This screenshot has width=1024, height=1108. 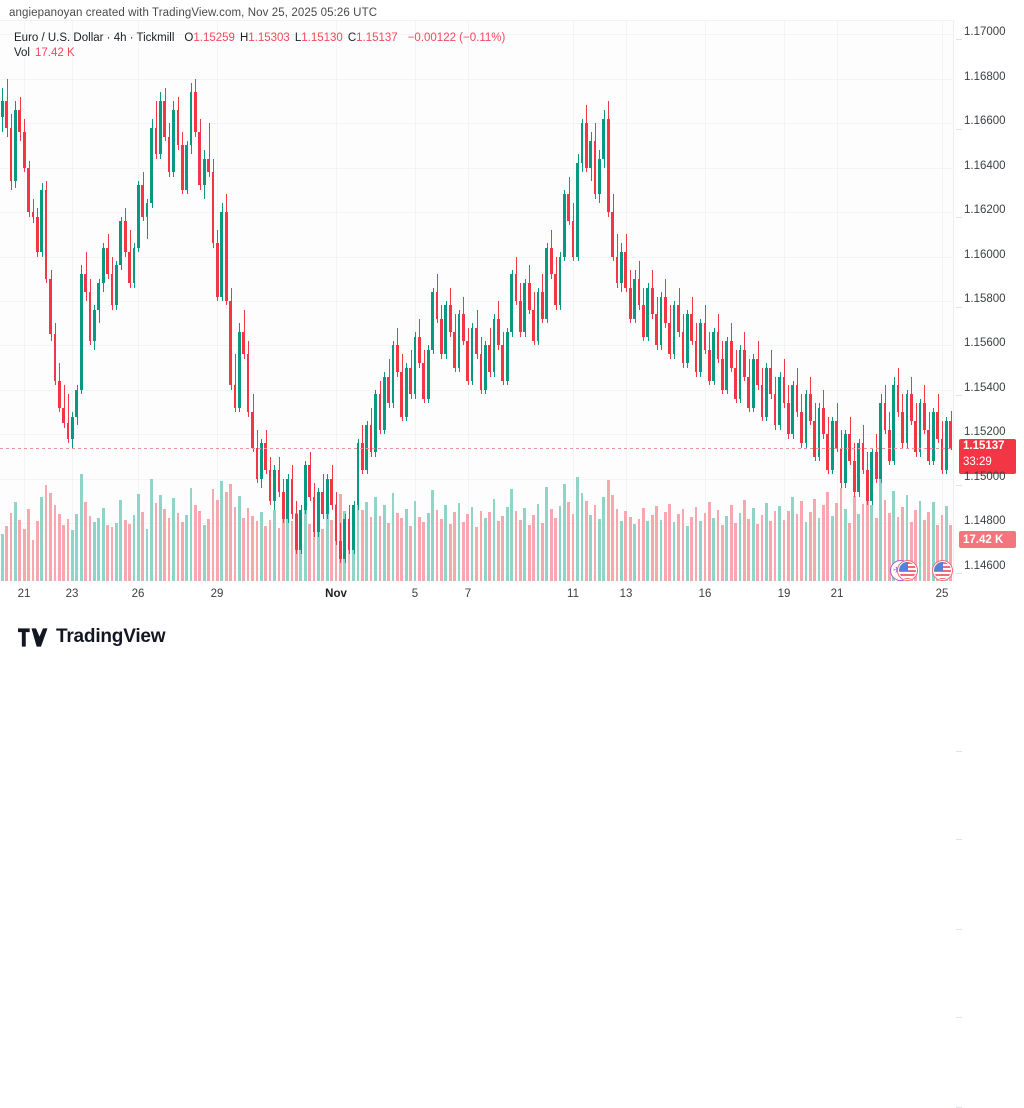 What do you see at coordinates (476, 448) in the screenshot?
I see `current-price-line` at bounding box center [476, 448].